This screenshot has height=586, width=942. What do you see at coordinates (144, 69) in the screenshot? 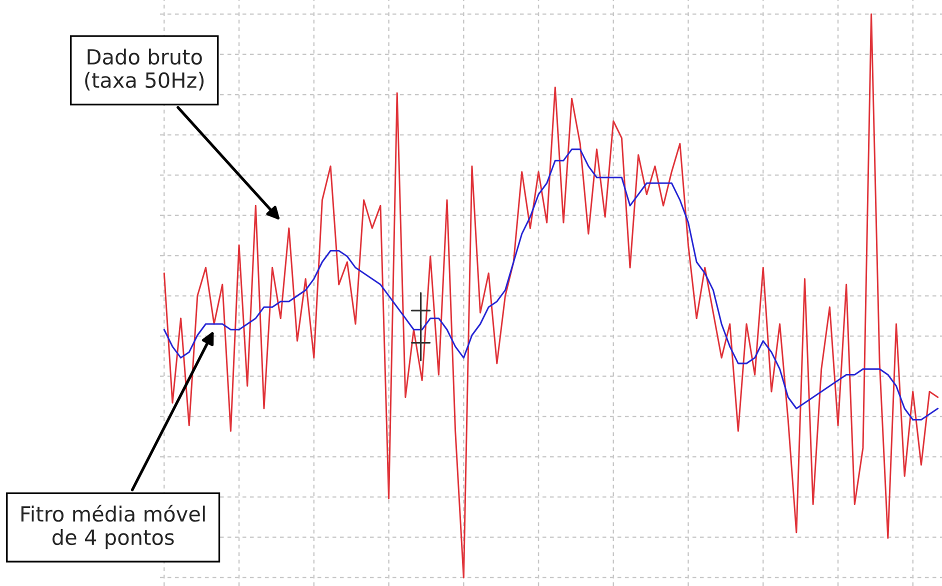
I see `annotation: Dado bruto (taxa 50Hz)` at bounding box center [144, 69].